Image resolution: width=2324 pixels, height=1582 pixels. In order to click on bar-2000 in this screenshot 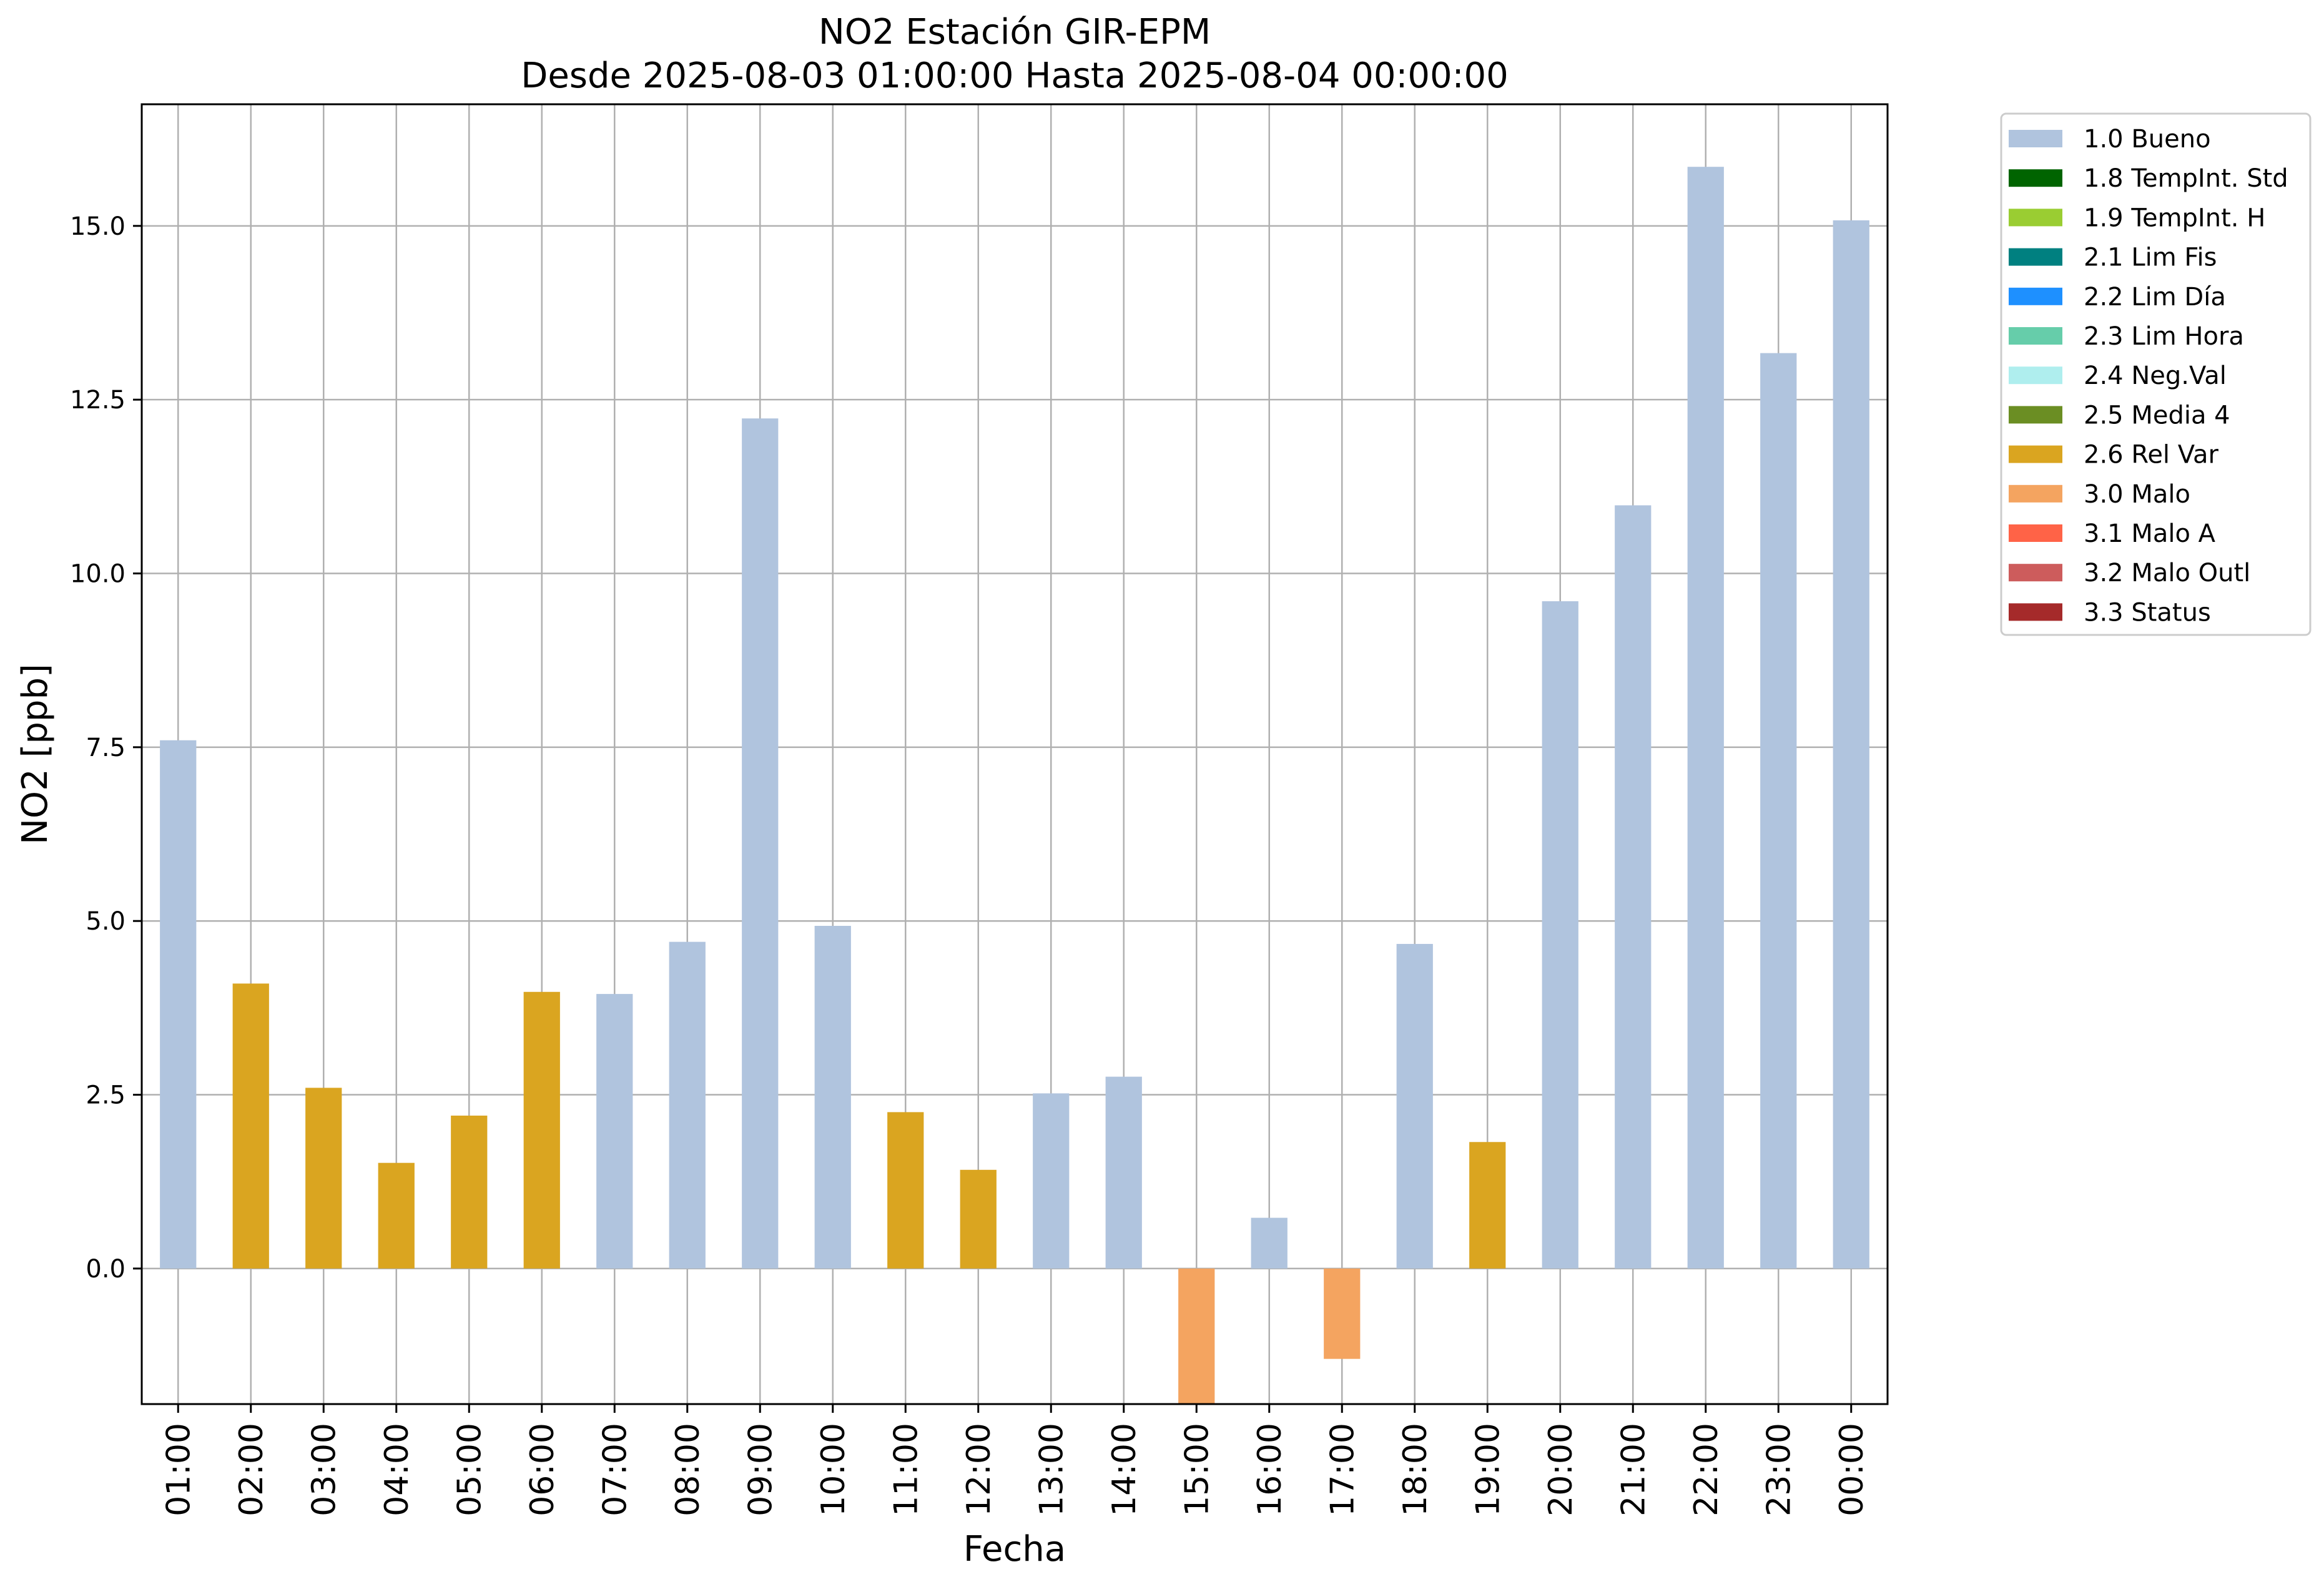, I will do `click(1560, 935)`.